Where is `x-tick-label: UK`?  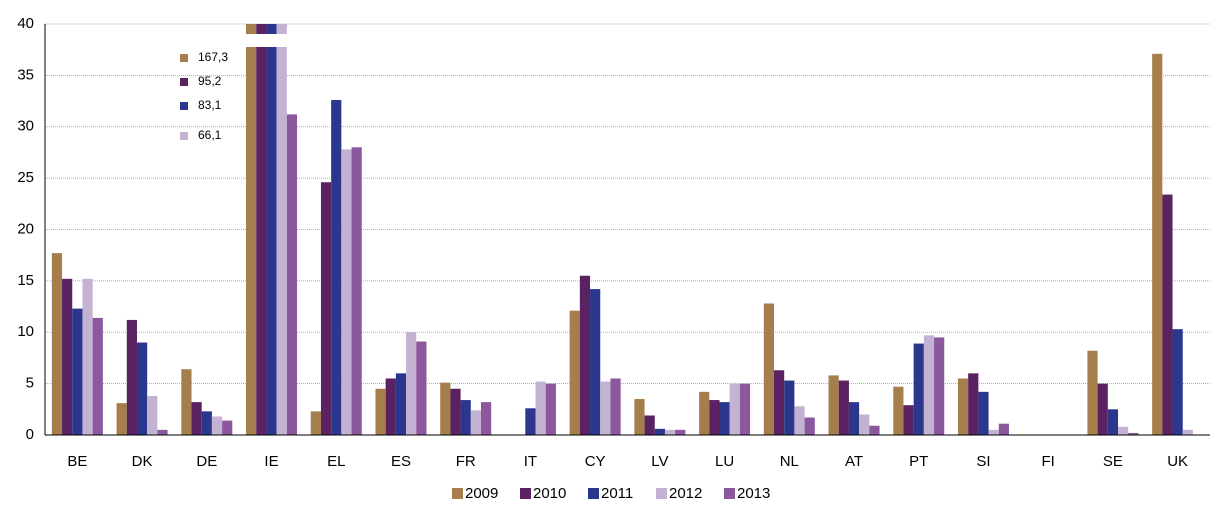
x-tick-label: UK is located at coordinates (1177, 461).